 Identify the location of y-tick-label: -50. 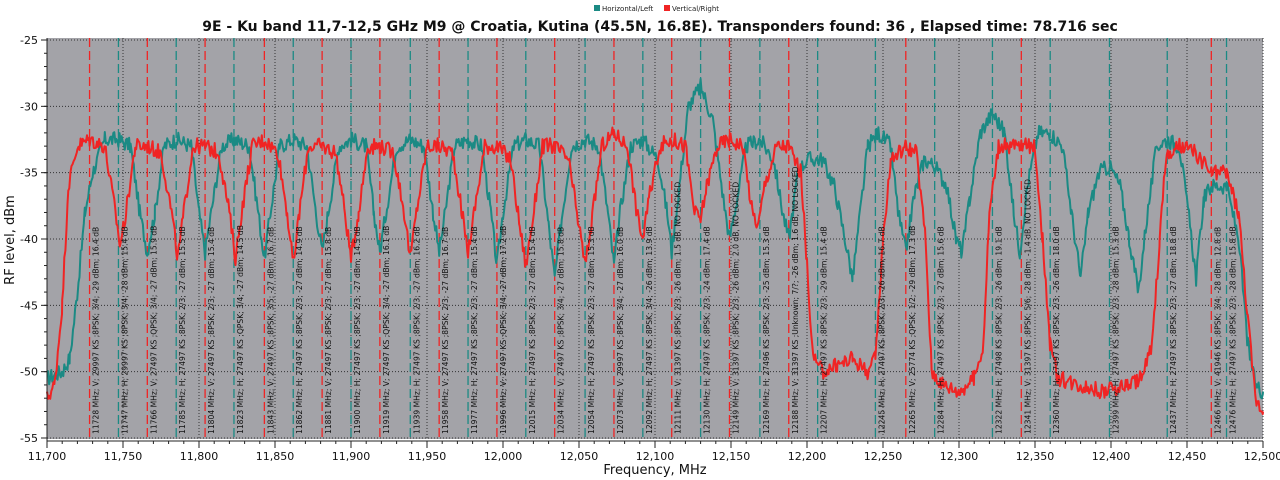
(29, 372).